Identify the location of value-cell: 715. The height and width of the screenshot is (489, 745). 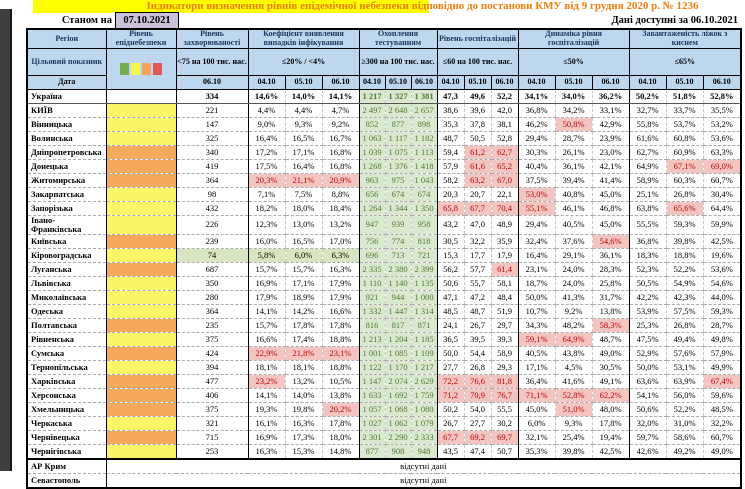
(211, 437).